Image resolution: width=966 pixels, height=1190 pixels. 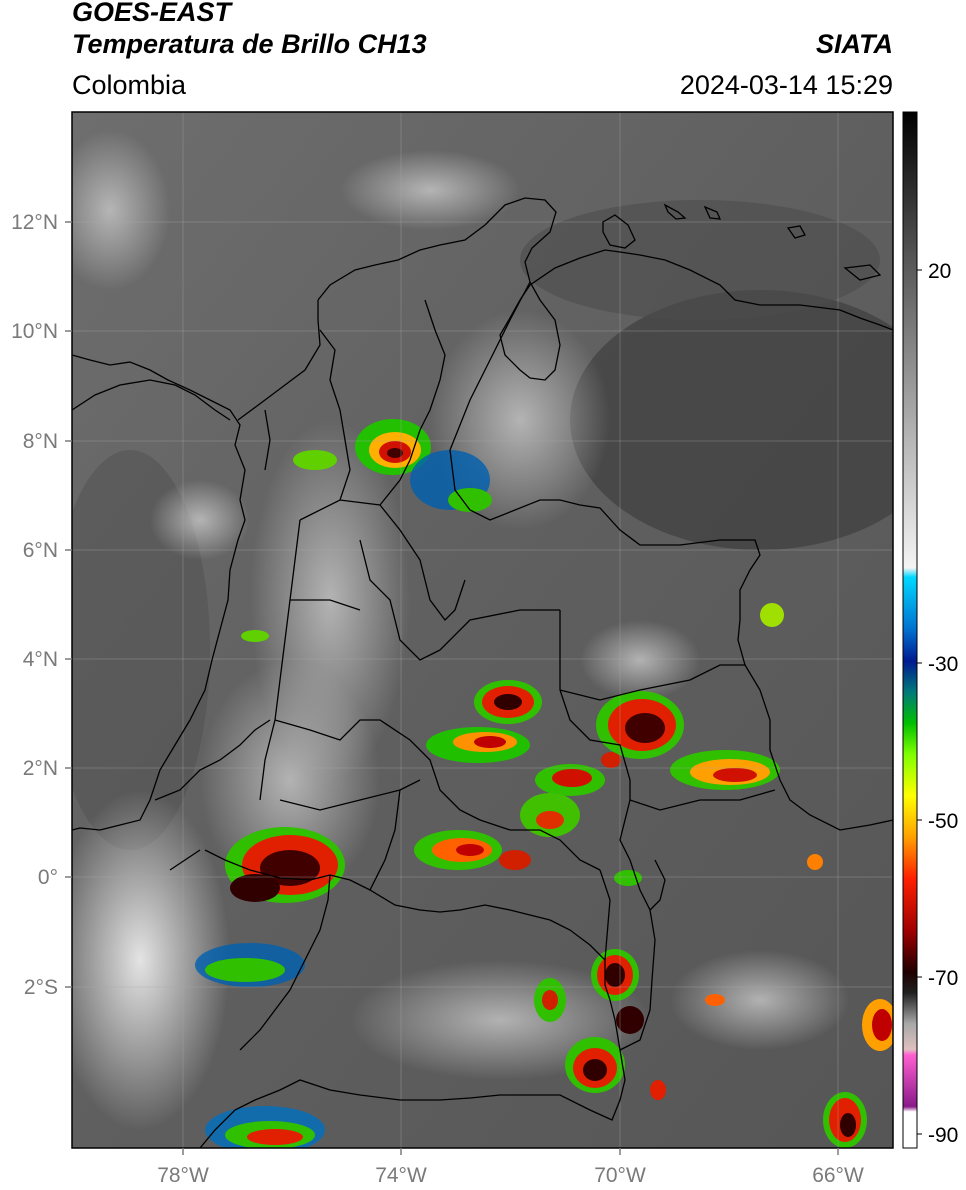 I want to click on colorbar-label: -70, so click(x=943, y=978).